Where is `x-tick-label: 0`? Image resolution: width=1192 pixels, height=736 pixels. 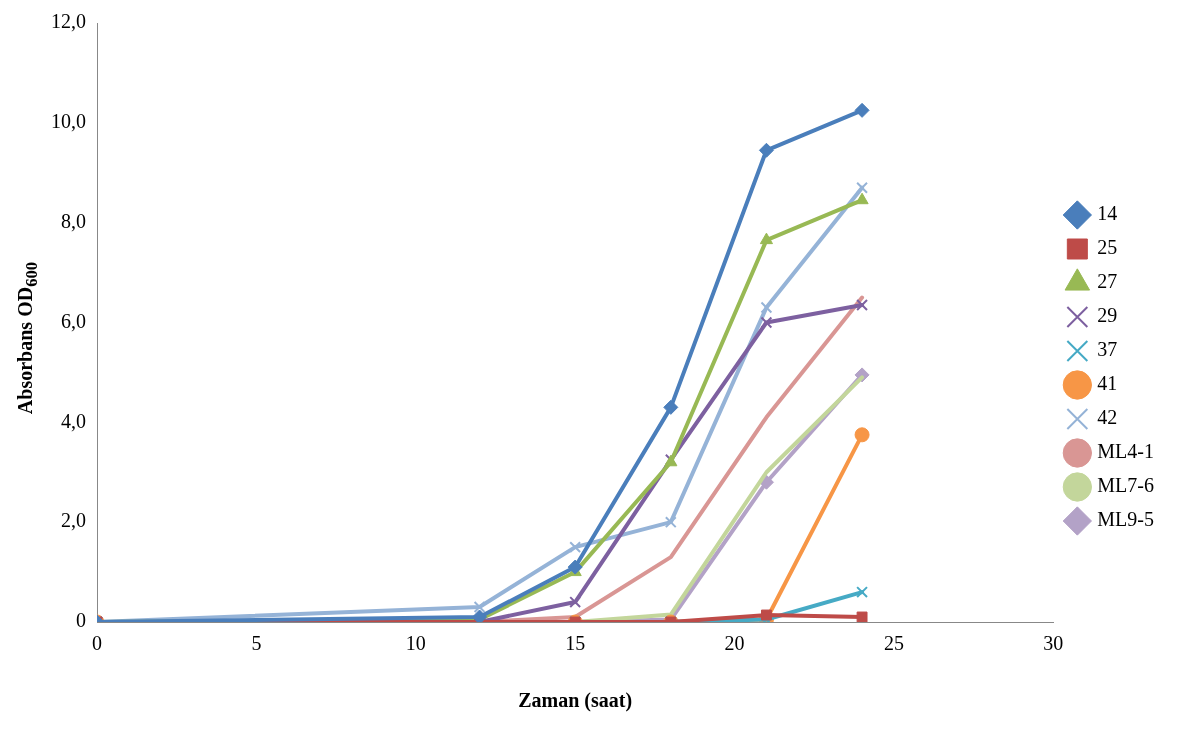 x-tick-label: 0 is located at coordinates (97, 643).